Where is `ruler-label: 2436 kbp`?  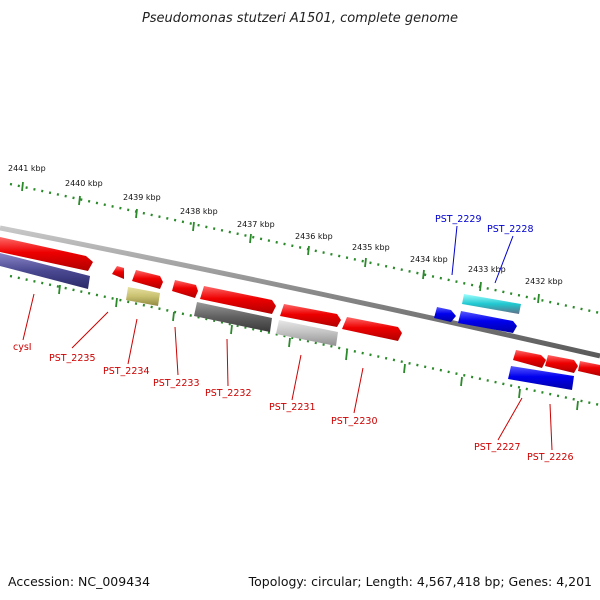 ruler-label: 2436 kbp is located at coordinates (314, 236).